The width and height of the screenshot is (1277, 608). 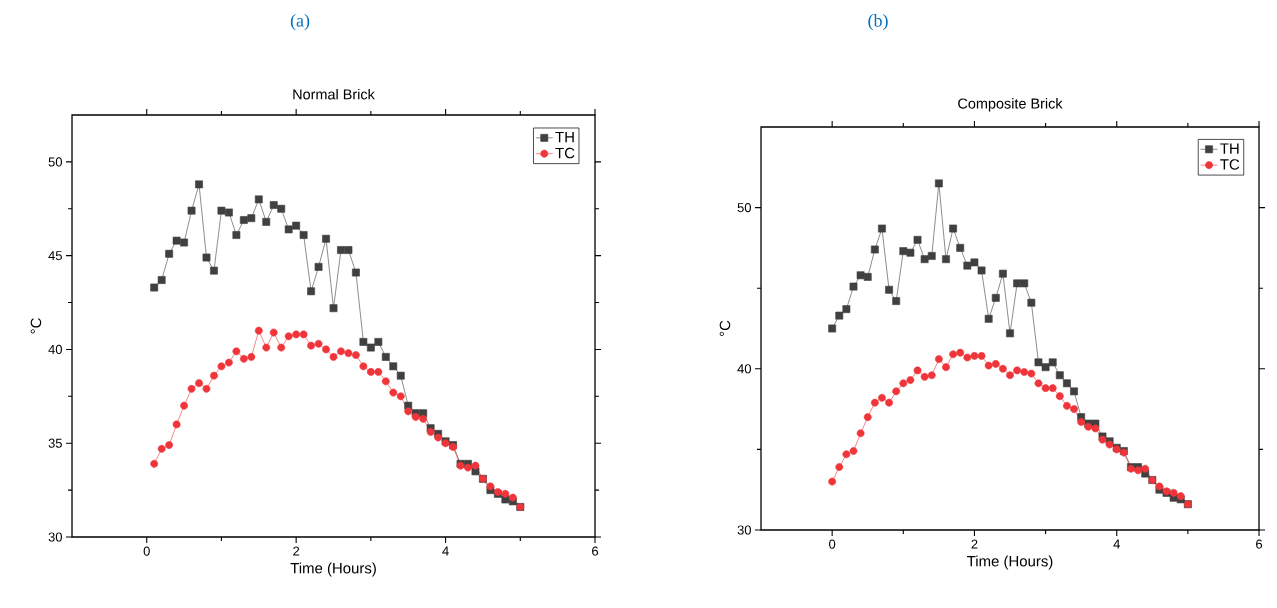 I want to click on y-tick-label: 35, so click(x=55, y=443).